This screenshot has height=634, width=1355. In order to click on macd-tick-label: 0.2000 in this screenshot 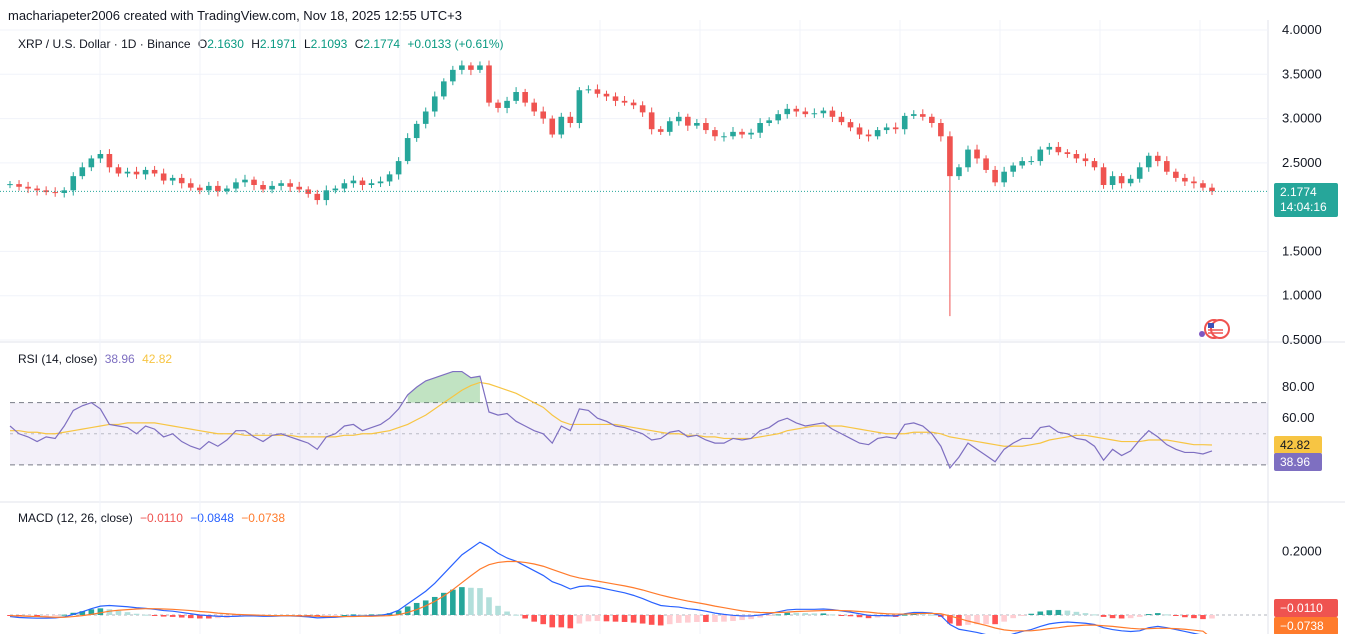, I will do `click(1302, 551)`.